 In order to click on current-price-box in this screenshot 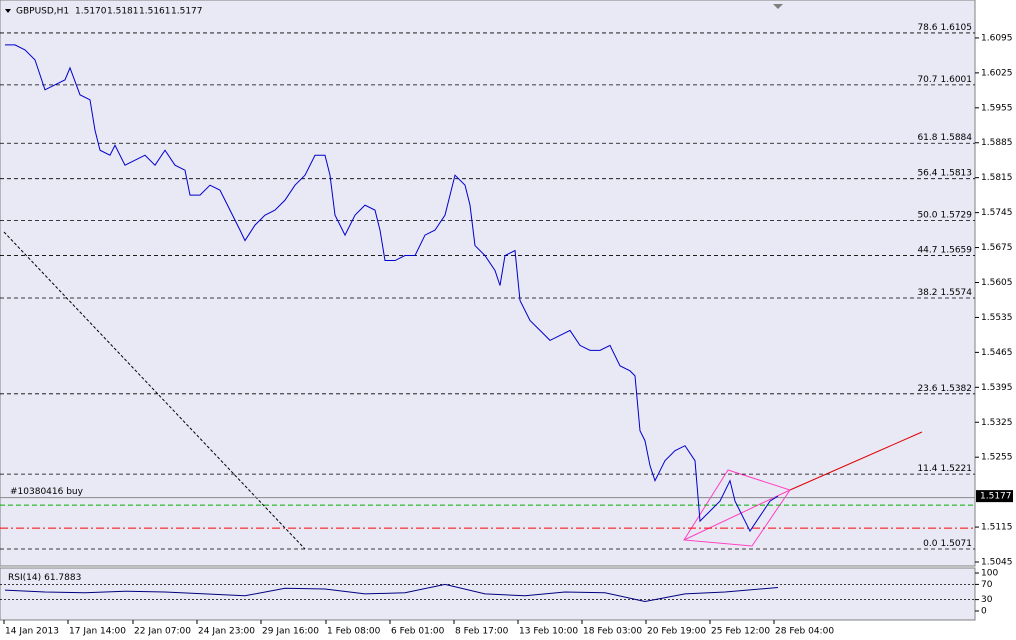, I will do `click(994, 496)`.